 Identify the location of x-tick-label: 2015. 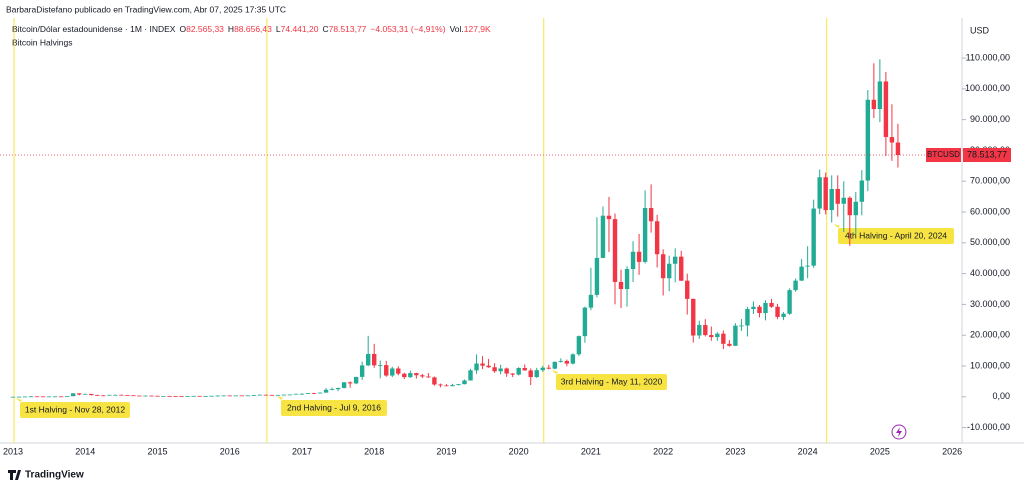
(157, 451).